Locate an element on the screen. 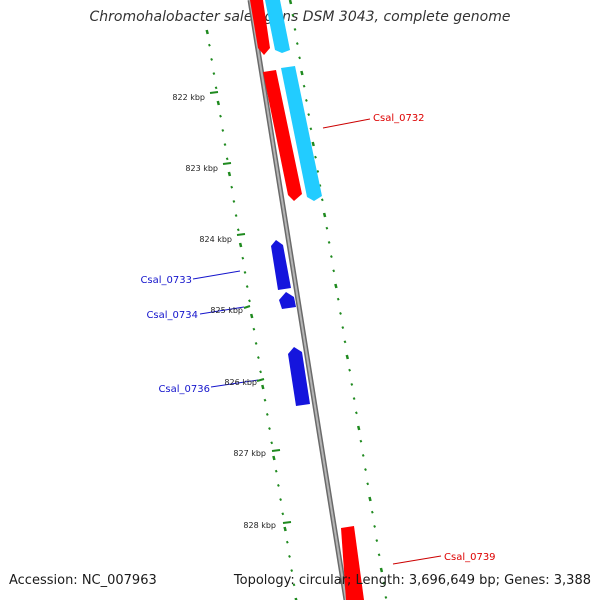 This screenshot has height=600, width=600. gene-label-csal-0736: Csal_0736 is located at coordinates (184, 389).